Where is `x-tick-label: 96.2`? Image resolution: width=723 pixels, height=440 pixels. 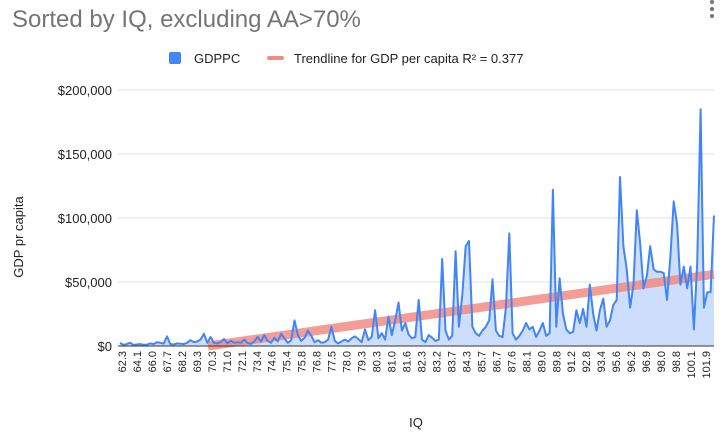
x-tick-label: 96.2 is located at coordinates (632, 361).